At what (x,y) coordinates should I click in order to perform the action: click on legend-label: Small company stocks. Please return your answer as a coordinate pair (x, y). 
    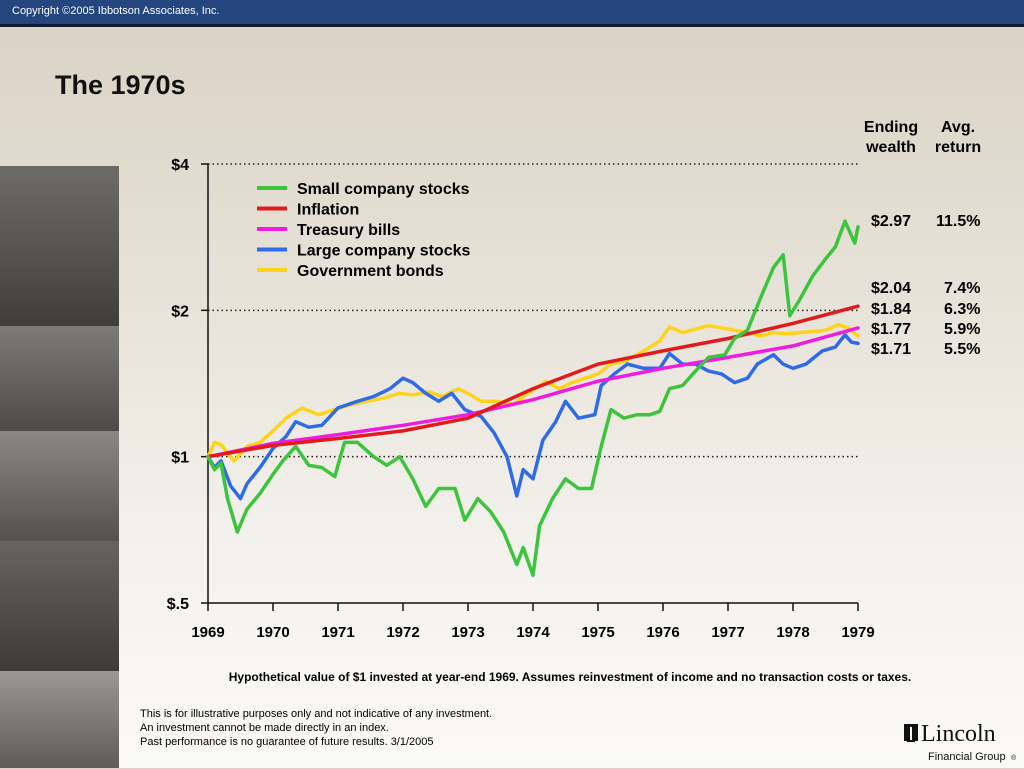
    Looking at the image, I should click on (383, 189).